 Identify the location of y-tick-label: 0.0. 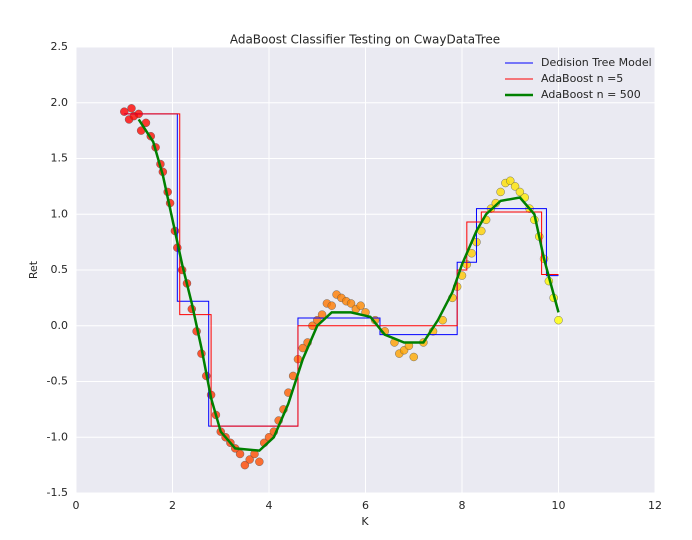
(60, 325).